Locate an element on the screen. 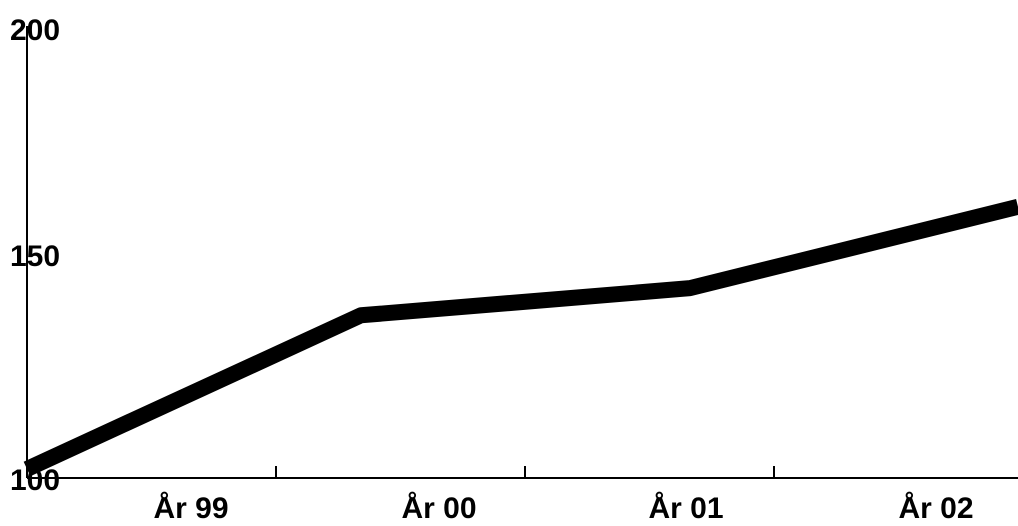  x-axis: År 99 År 00 År 01 År 02 is located at coordinates (522, 495).